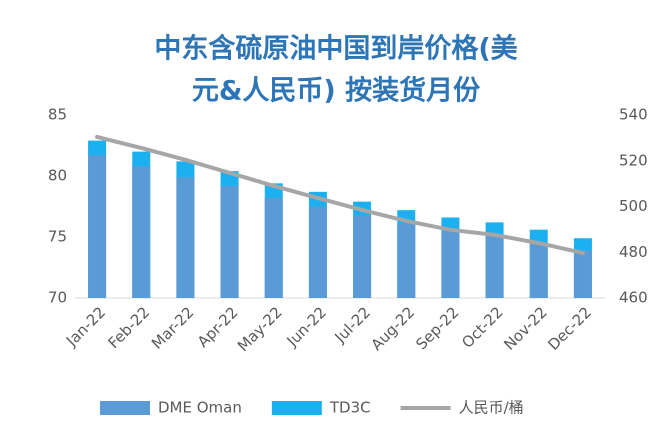  I want to click on chart-title: 中东含硫原油中国到岸价格(美, so click(335, 49).